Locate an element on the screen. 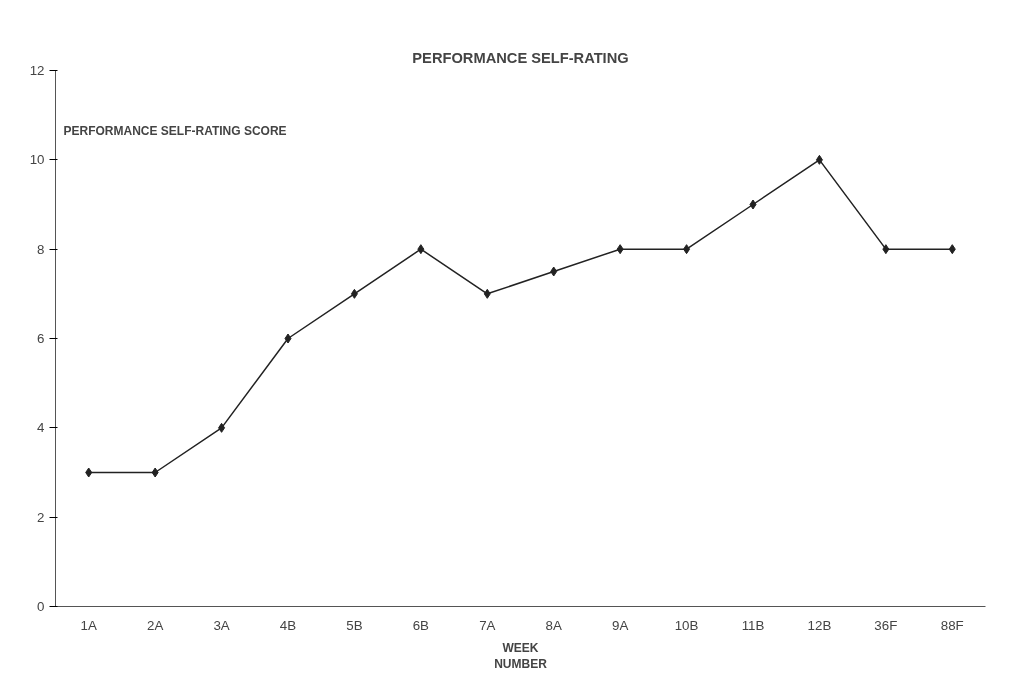 The image size is (1017, 682). x-tick-label: 10B is located at coordinates (686, 625).